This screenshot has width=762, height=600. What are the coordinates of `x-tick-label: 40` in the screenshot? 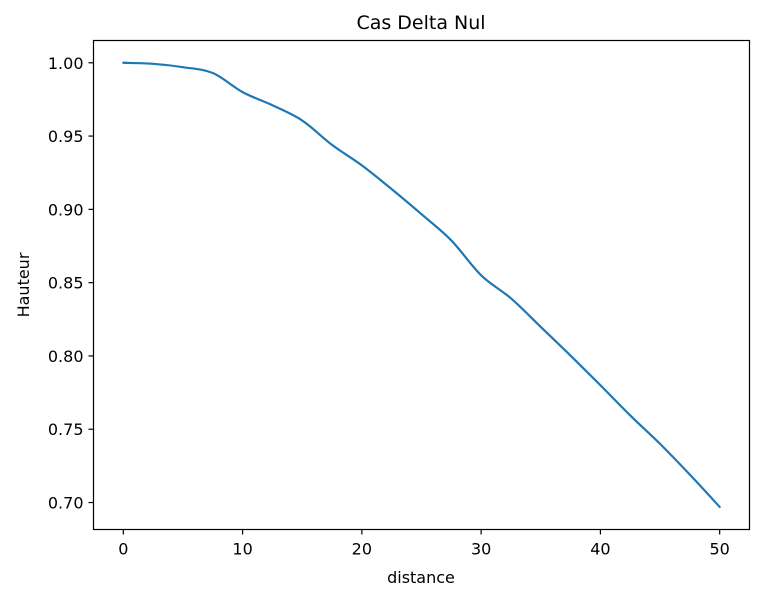 It's located at (600, 549).